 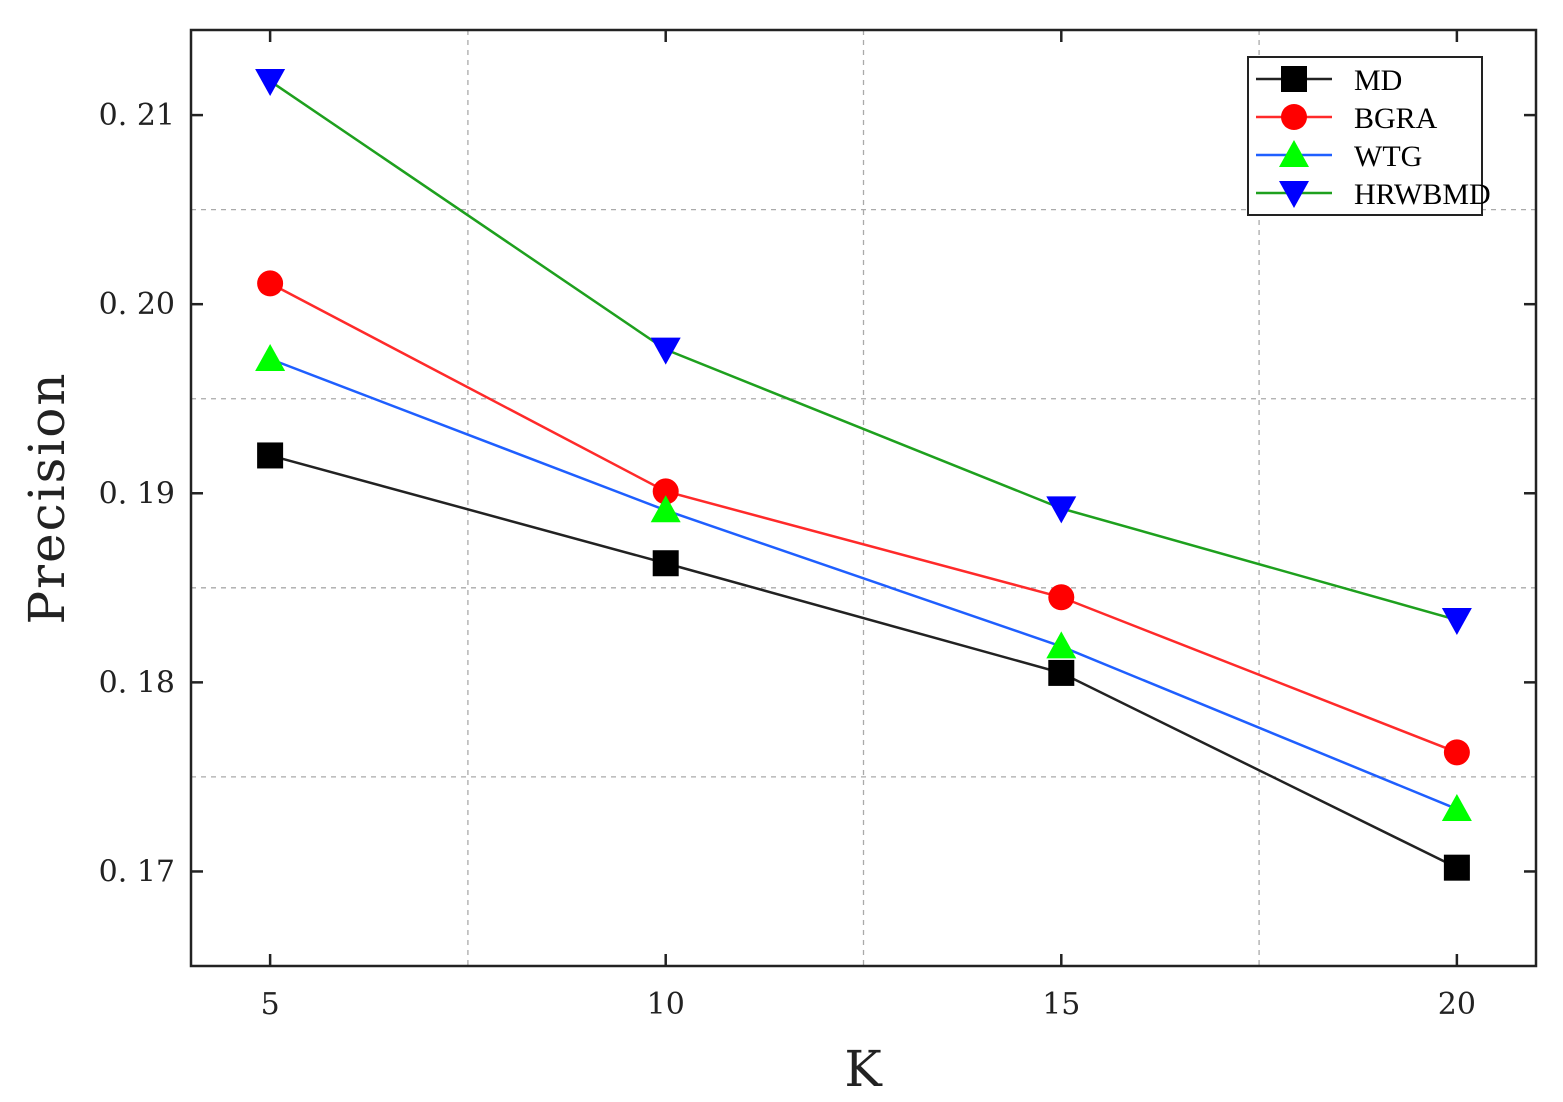 What do you see at coordinates (863, 1069) in the screenshot?
I see `x-axis-title: K` at bounding box center [863, 1069].